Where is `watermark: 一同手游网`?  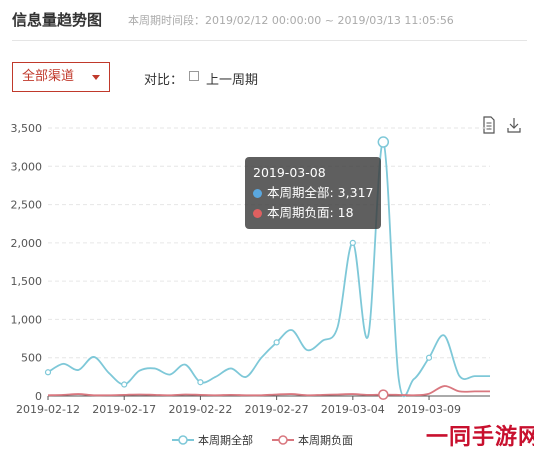
watermark: 一同手游网 is located at coordinates (480, 437).